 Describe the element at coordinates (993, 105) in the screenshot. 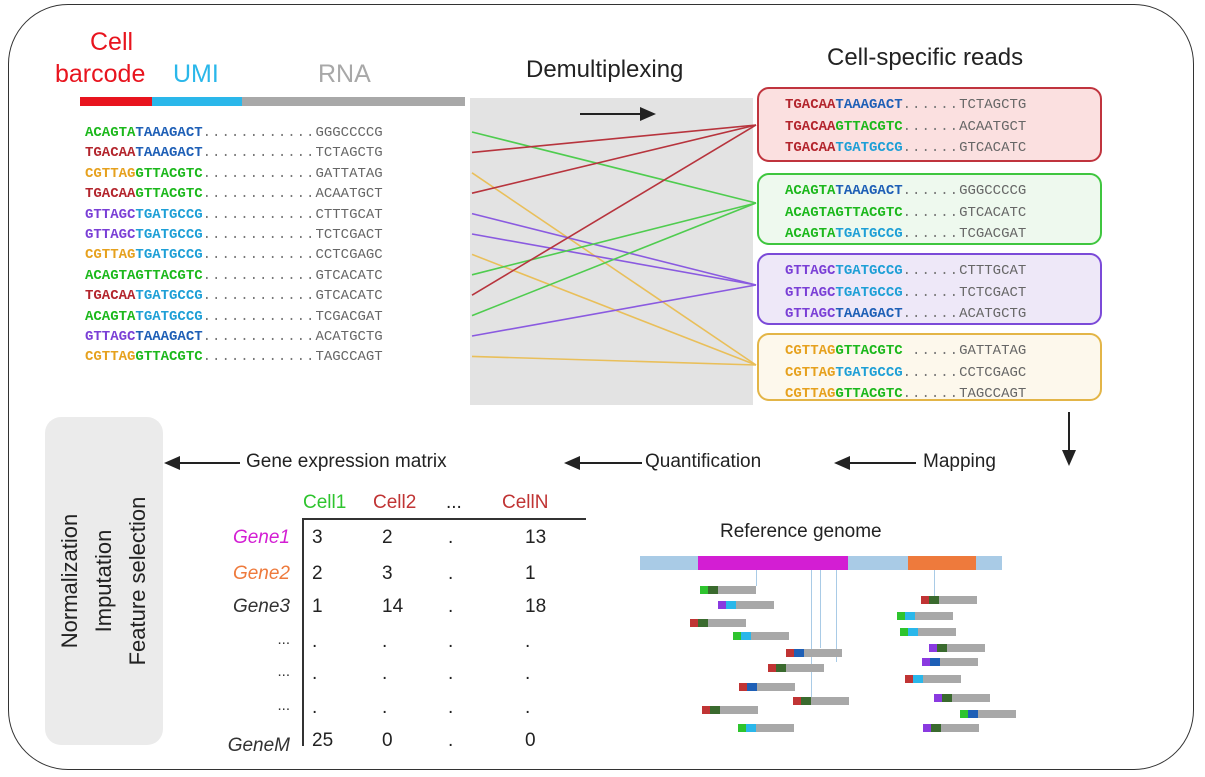

I see `rna-seq: TCTAGCTG` at that location.